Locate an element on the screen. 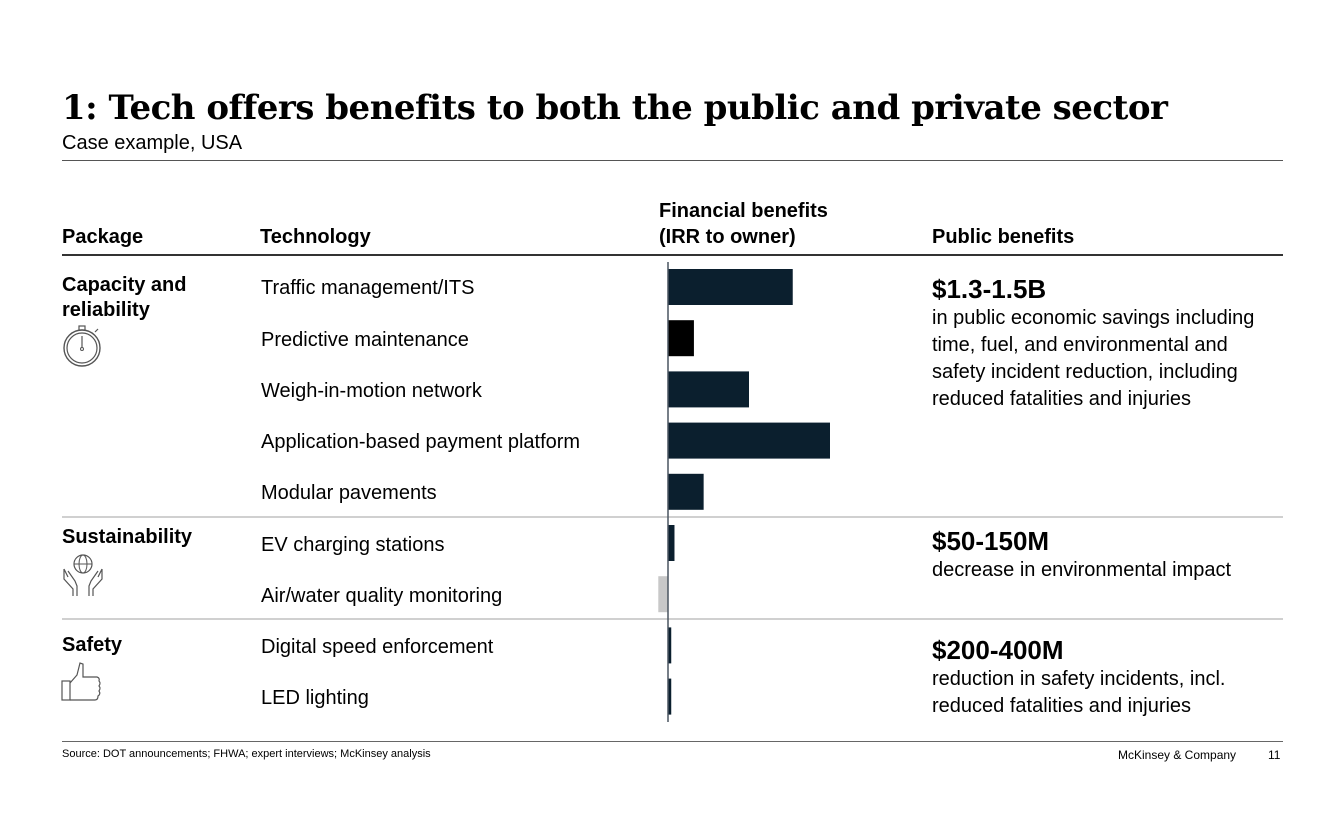 This screenshot has height=816, width=1344. bar-modular-pavements is located at coordinates (686, 491).